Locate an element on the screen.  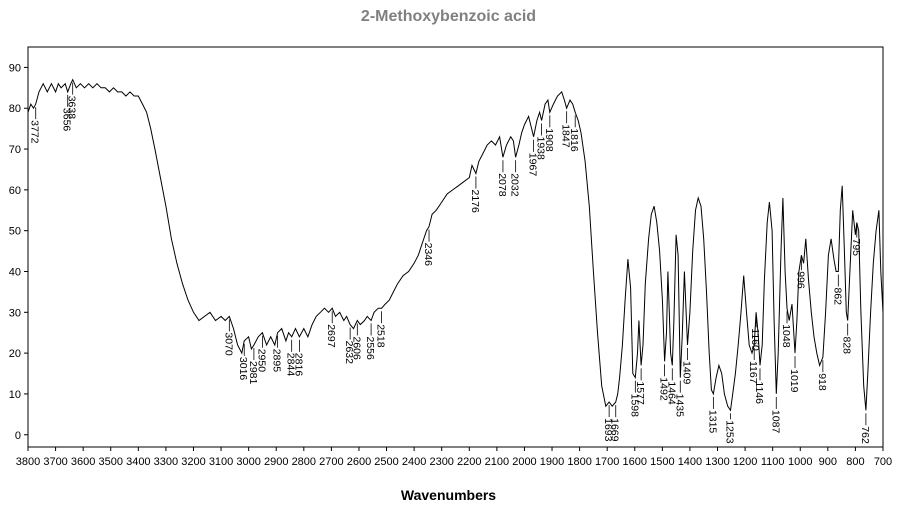
peak-label: 1048 is located at coordinates (786, 336).